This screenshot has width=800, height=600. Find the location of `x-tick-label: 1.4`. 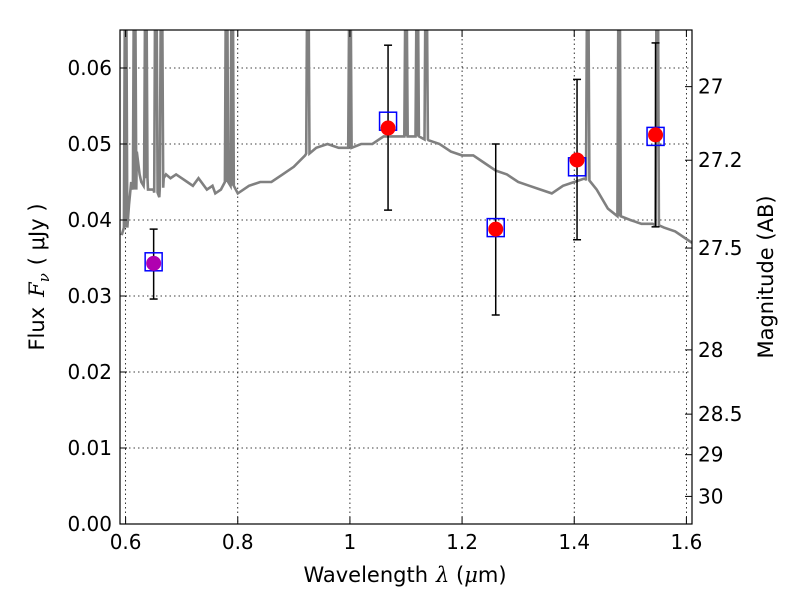

x-tick-label: 1.4 is located at coordinates (574, 542).